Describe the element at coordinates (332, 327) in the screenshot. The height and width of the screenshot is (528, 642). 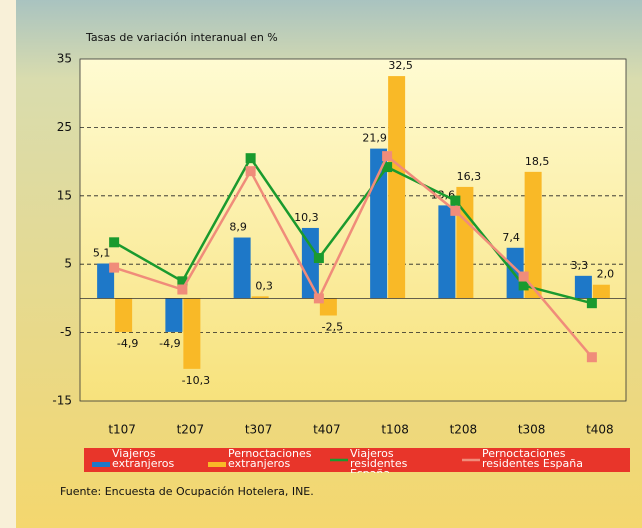
I see `data-label: -2,5` at that location.